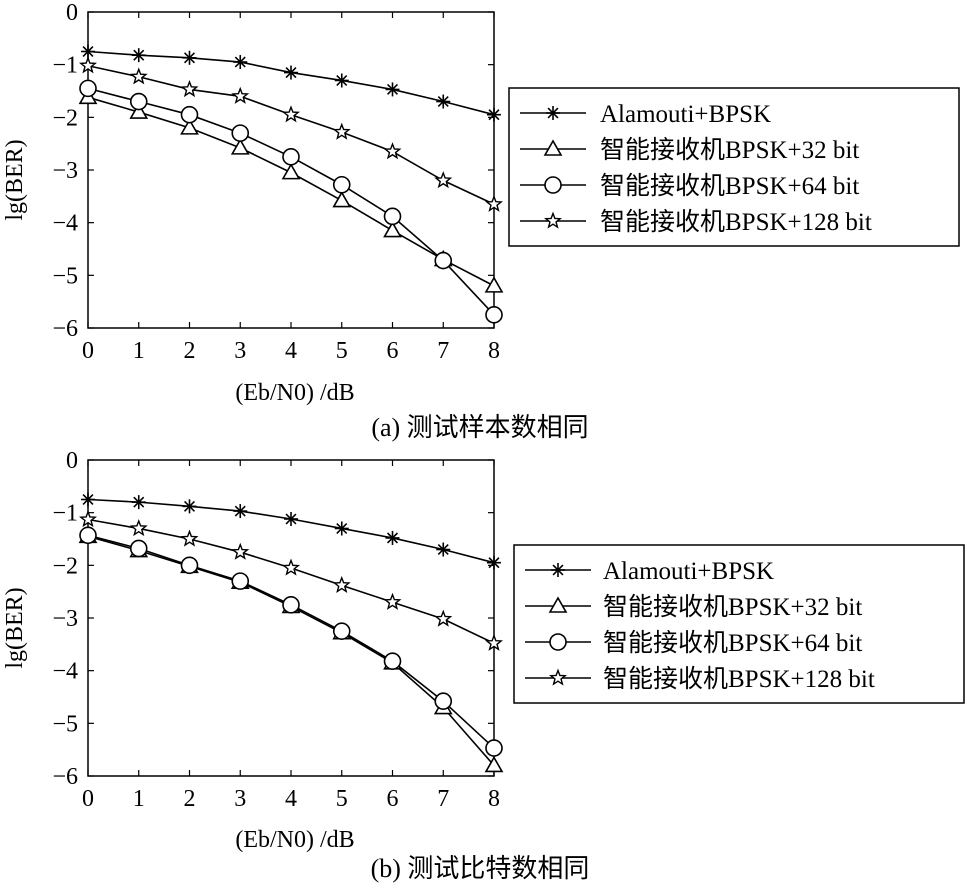 Image resolution: width=967 pixels, height=888 pixels. Describe the element at coordinates (65, 514) in the screenshot. I see `y-tick-label: −1` at that location.